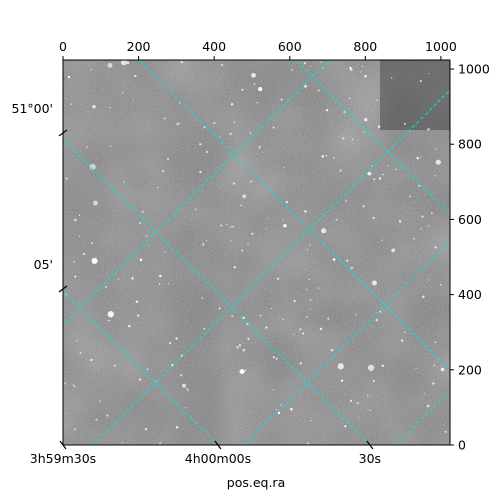 Image resolution: width=500 pixels, height=500 pixels. I want to click on y-axis-right: 0 200 400 600 800 1000, so click(470, 257).